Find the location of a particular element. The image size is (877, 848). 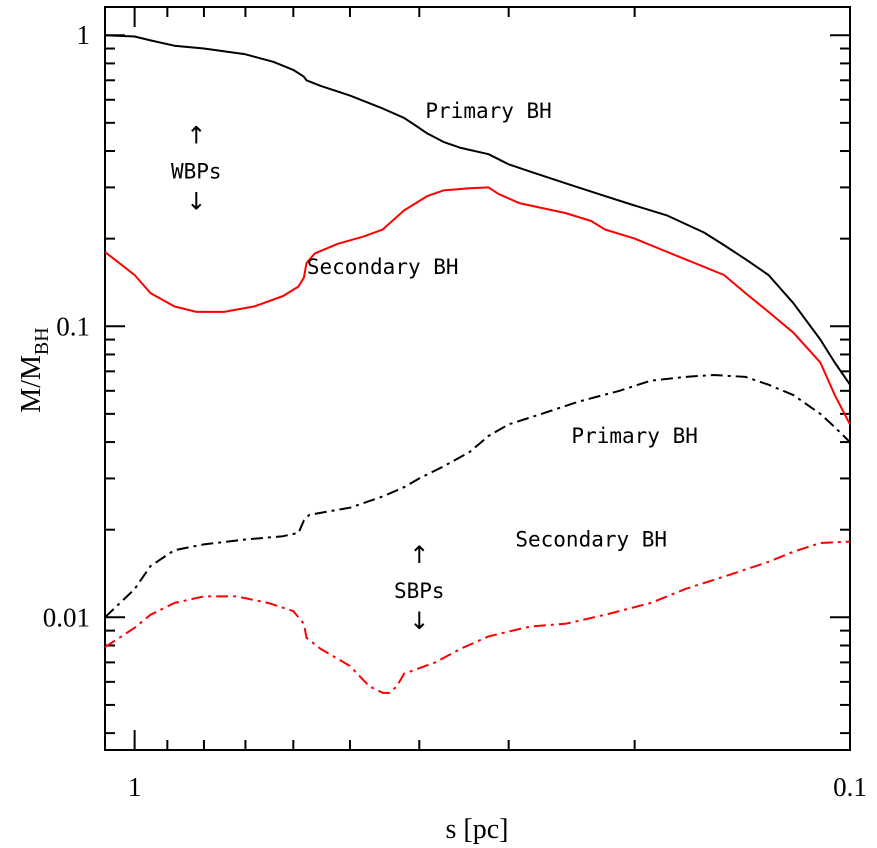

x-axis-title: s [pc] is located at coordinates (477, 829).